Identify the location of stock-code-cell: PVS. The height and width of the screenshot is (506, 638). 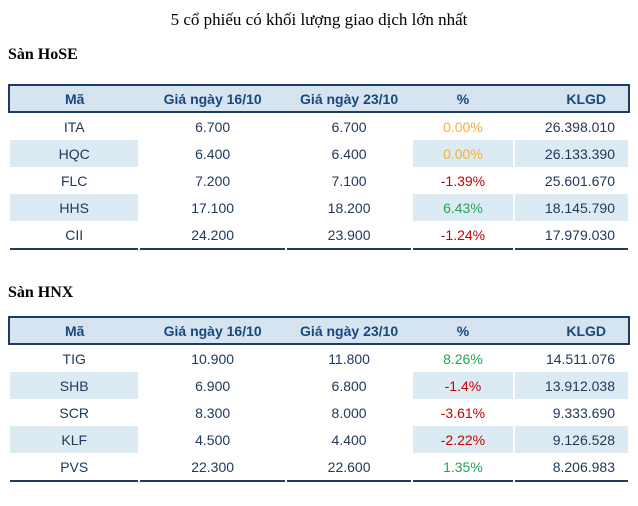
(74, 467).